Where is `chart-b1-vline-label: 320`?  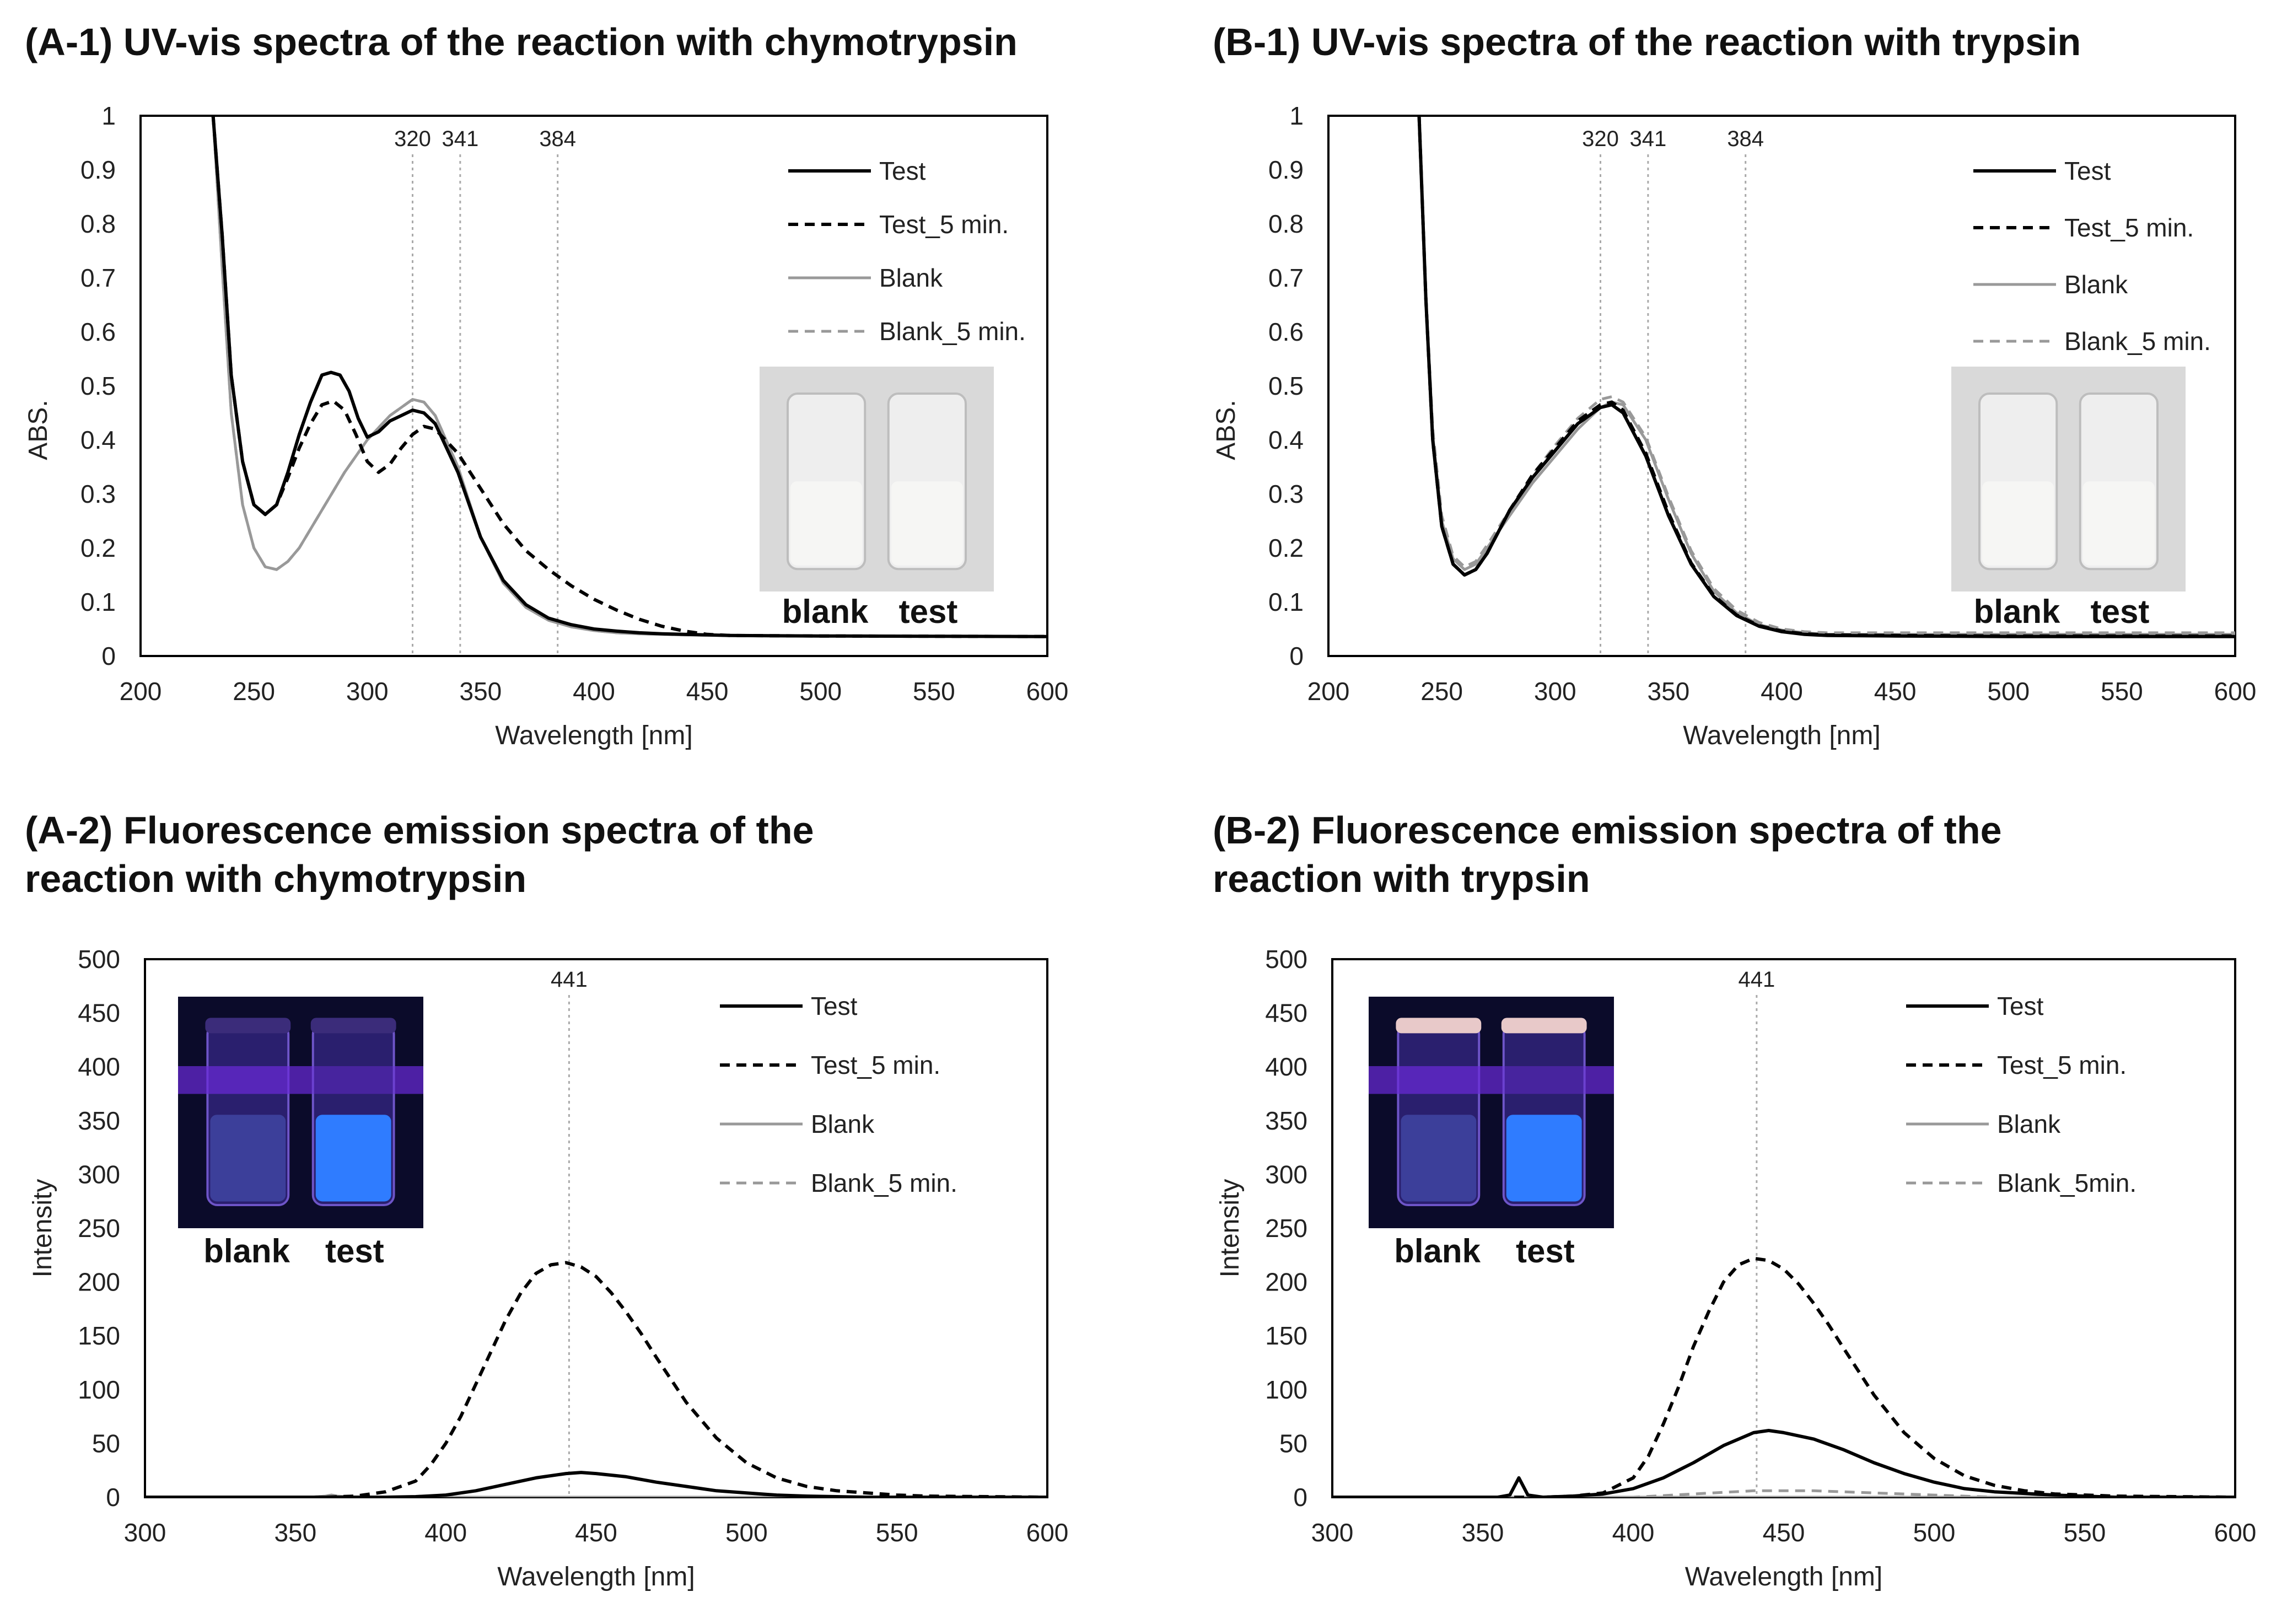 chart-b1-vline-label: 320 is located at coordinates (1600, 139).